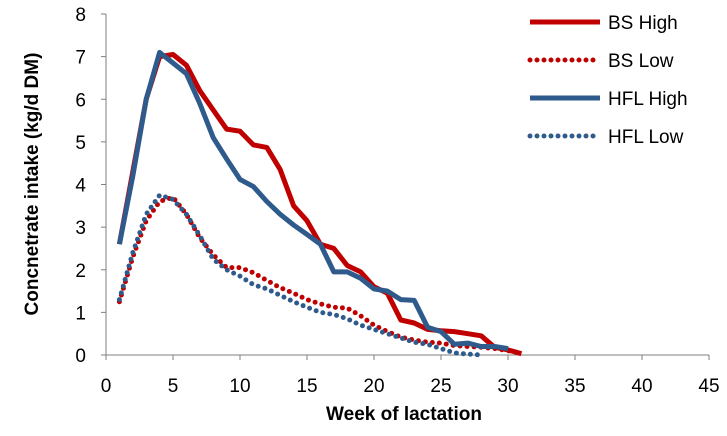 The image size is (727, 436). What do you see at coordinates (80, 356) in the screenshot?
I see `y-tick-label: 0` at bounding box center [80, 356].